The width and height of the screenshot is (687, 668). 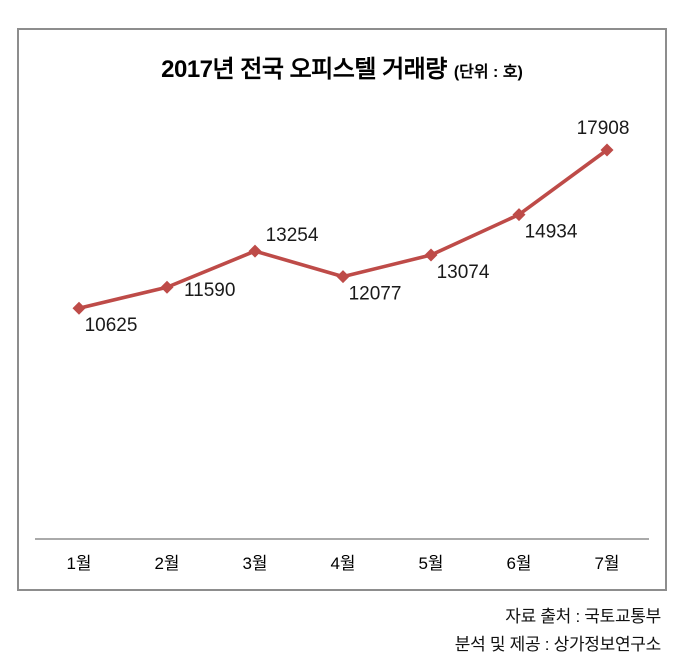 I want to click on data-label: 11590, so click(x=209, y=290).